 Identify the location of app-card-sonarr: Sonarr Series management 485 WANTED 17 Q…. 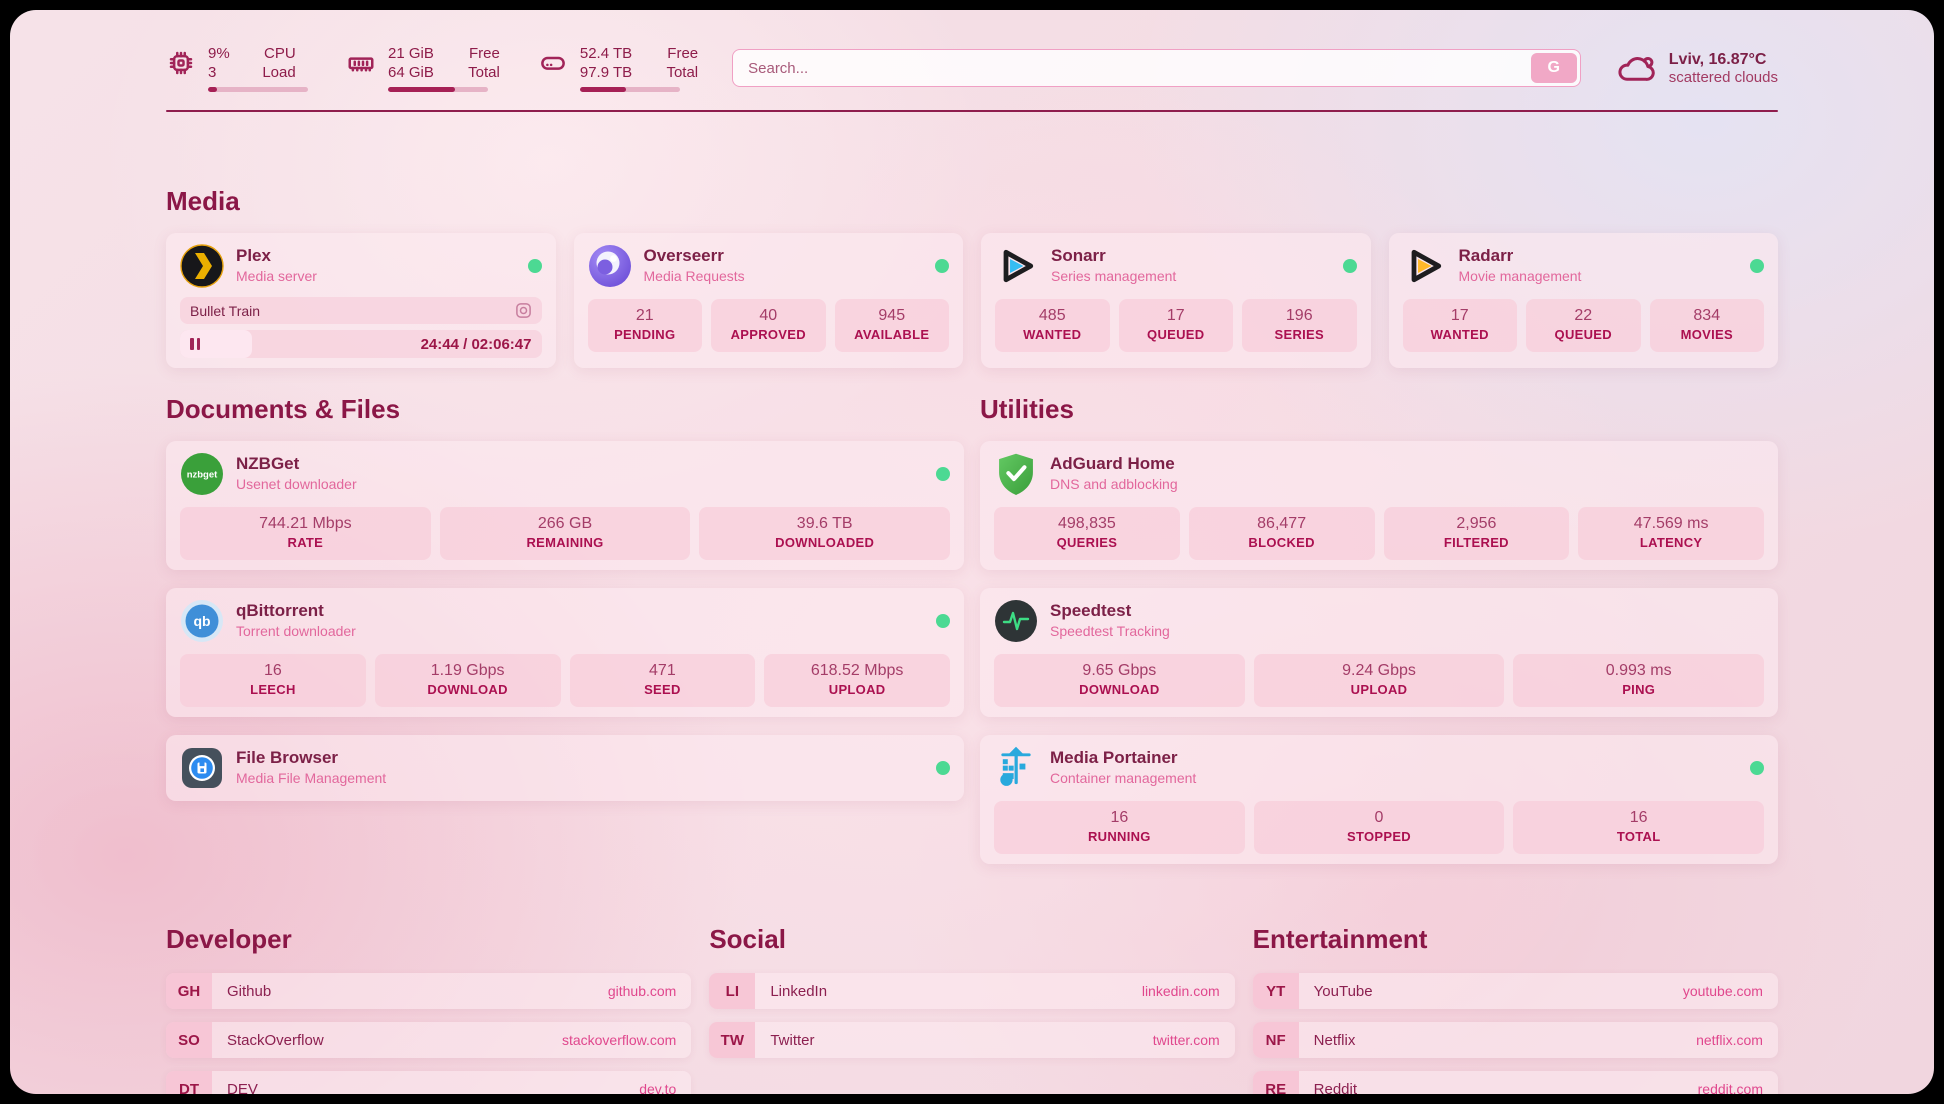
(1176, 300).